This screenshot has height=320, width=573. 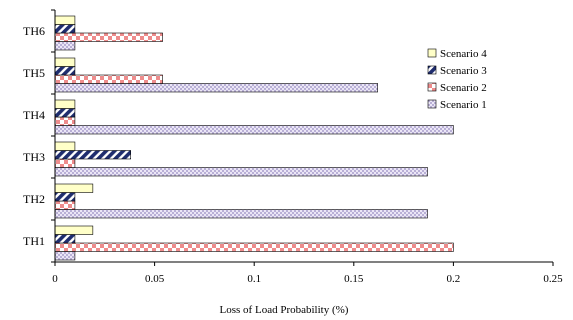 I want to click on y-category-label: TH2, so click(x=34, y=199).